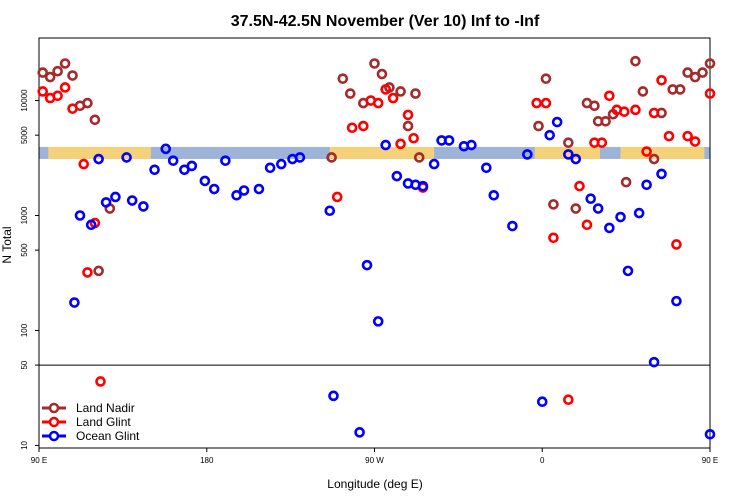 The width and height of the screenshot is (750, 500). What do you see at coordinates (103, 422) in the screenshot?
I see `legend-label-land-glint: Land Glint` at bounding box center [103, 422].